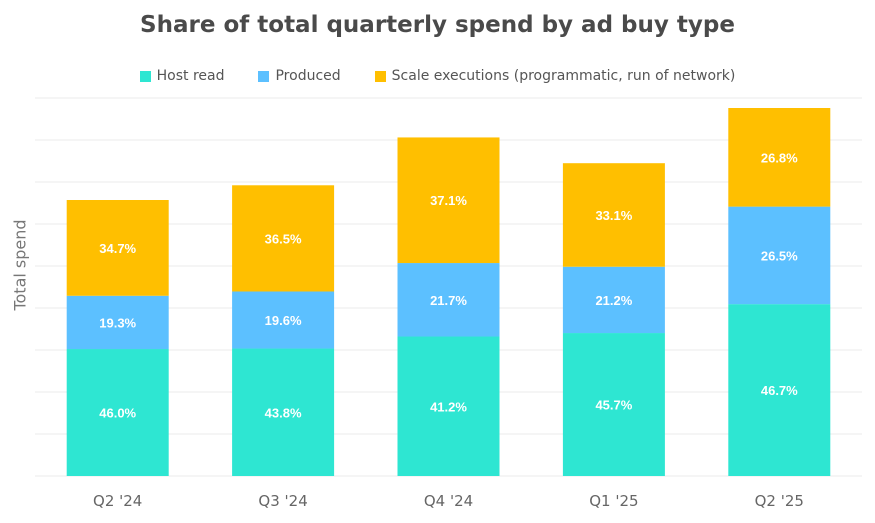  Describe the element at coordinates (264, 76) in the screenshot. I see `legend-swatch-produced` at that location.